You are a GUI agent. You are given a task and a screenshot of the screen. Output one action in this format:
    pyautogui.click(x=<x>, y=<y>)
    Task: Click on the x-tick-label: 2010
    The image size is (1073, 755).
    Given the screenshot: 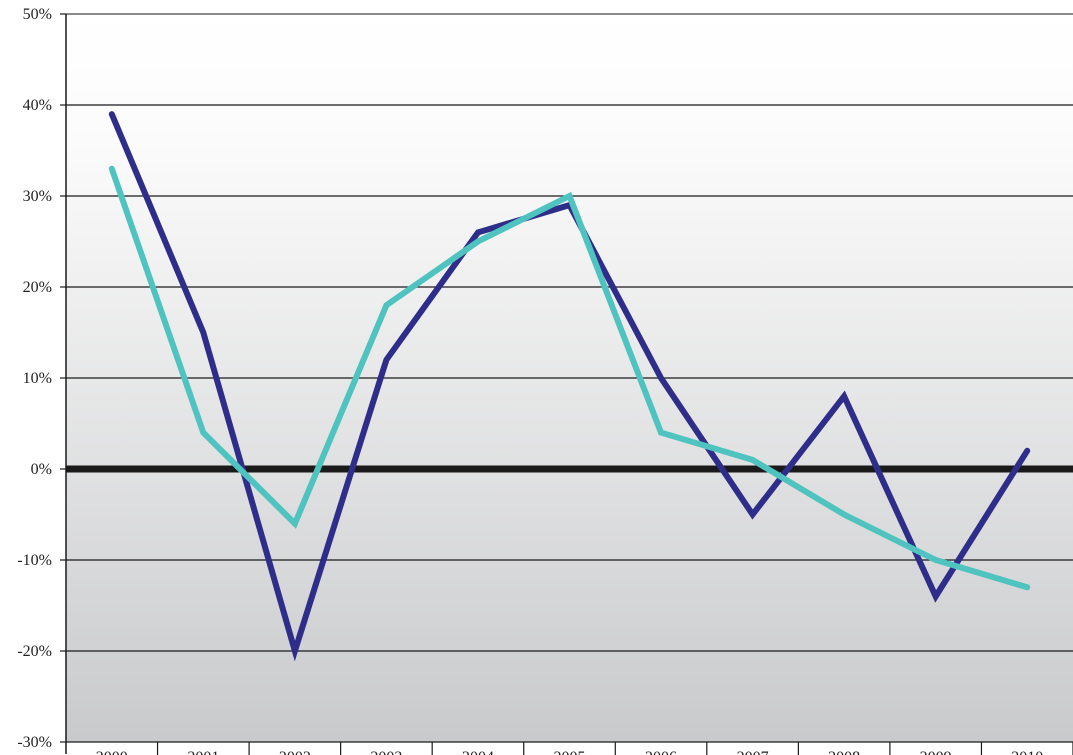 What is the action you would take?
    pyautogui.click(x=1027, y=752)
    